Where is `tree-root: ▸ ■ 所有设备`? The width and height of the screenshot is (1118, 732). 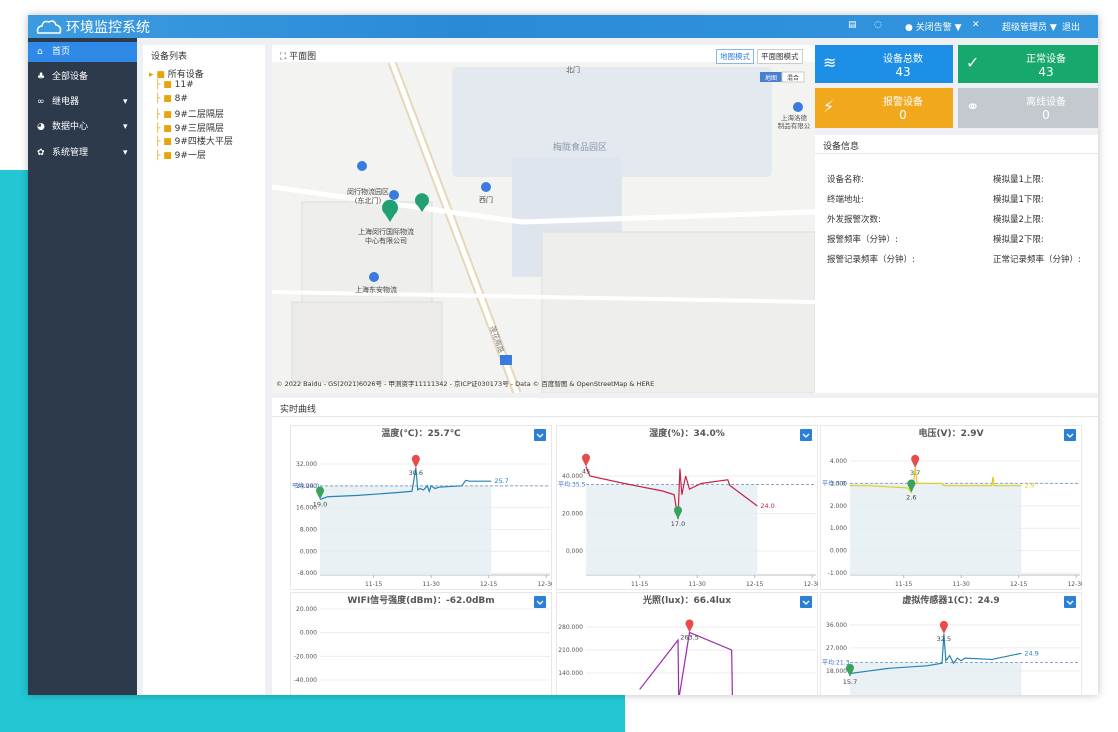
tree-root: ▸ ■ 所有设备 is located at coordinates (176, 75).